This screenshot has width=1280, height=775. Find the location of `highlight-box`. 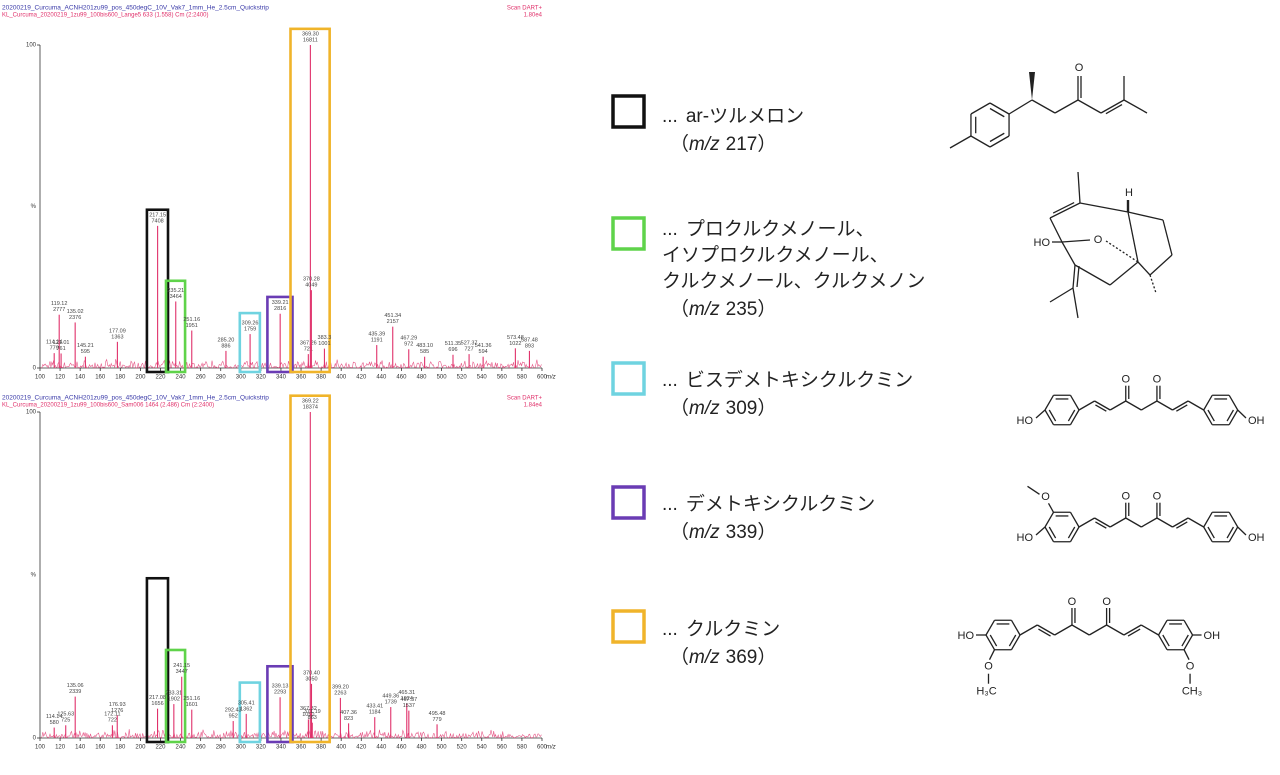

highlight-box is located at coordinates (250, 342).